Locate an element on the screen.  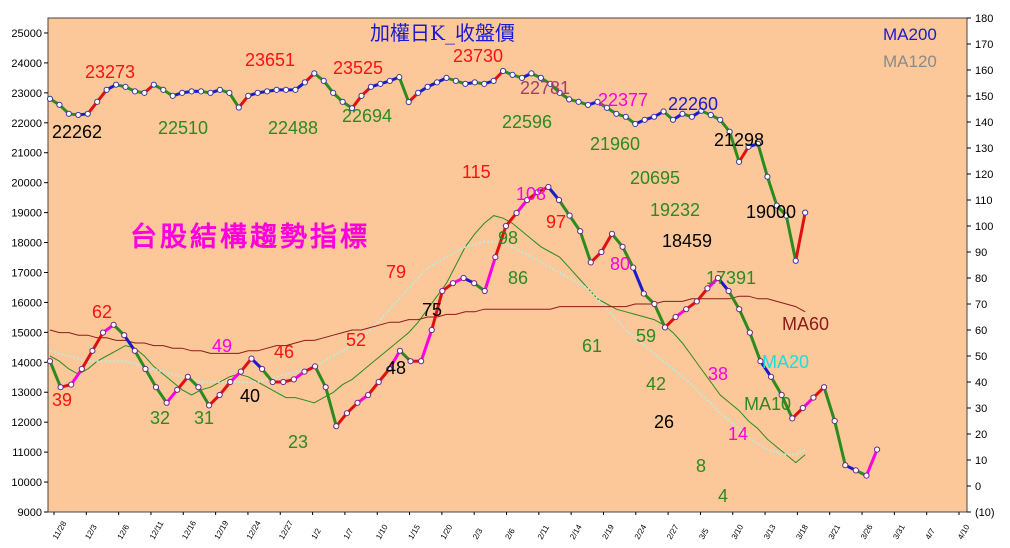
right-tick-label: 60 is located at coordinates (981, 331).